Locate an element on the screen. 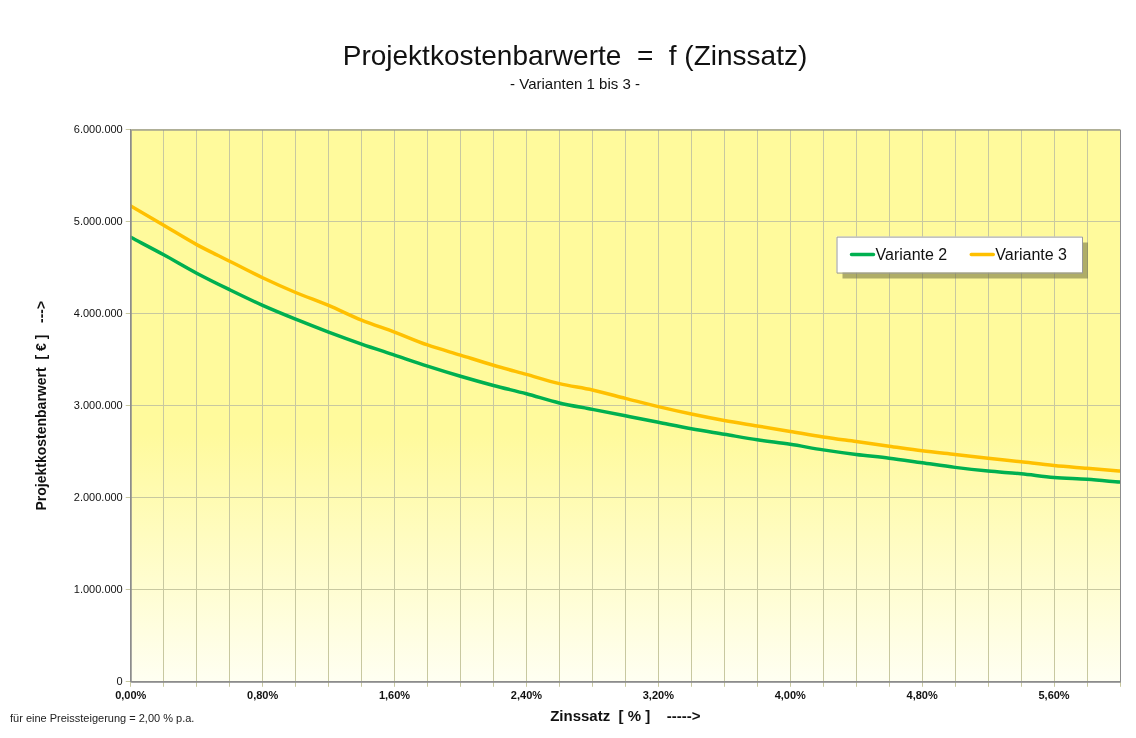 The image size is (1136, 738). x-tick-label: 3,20% is located at coordinates (658, 695).